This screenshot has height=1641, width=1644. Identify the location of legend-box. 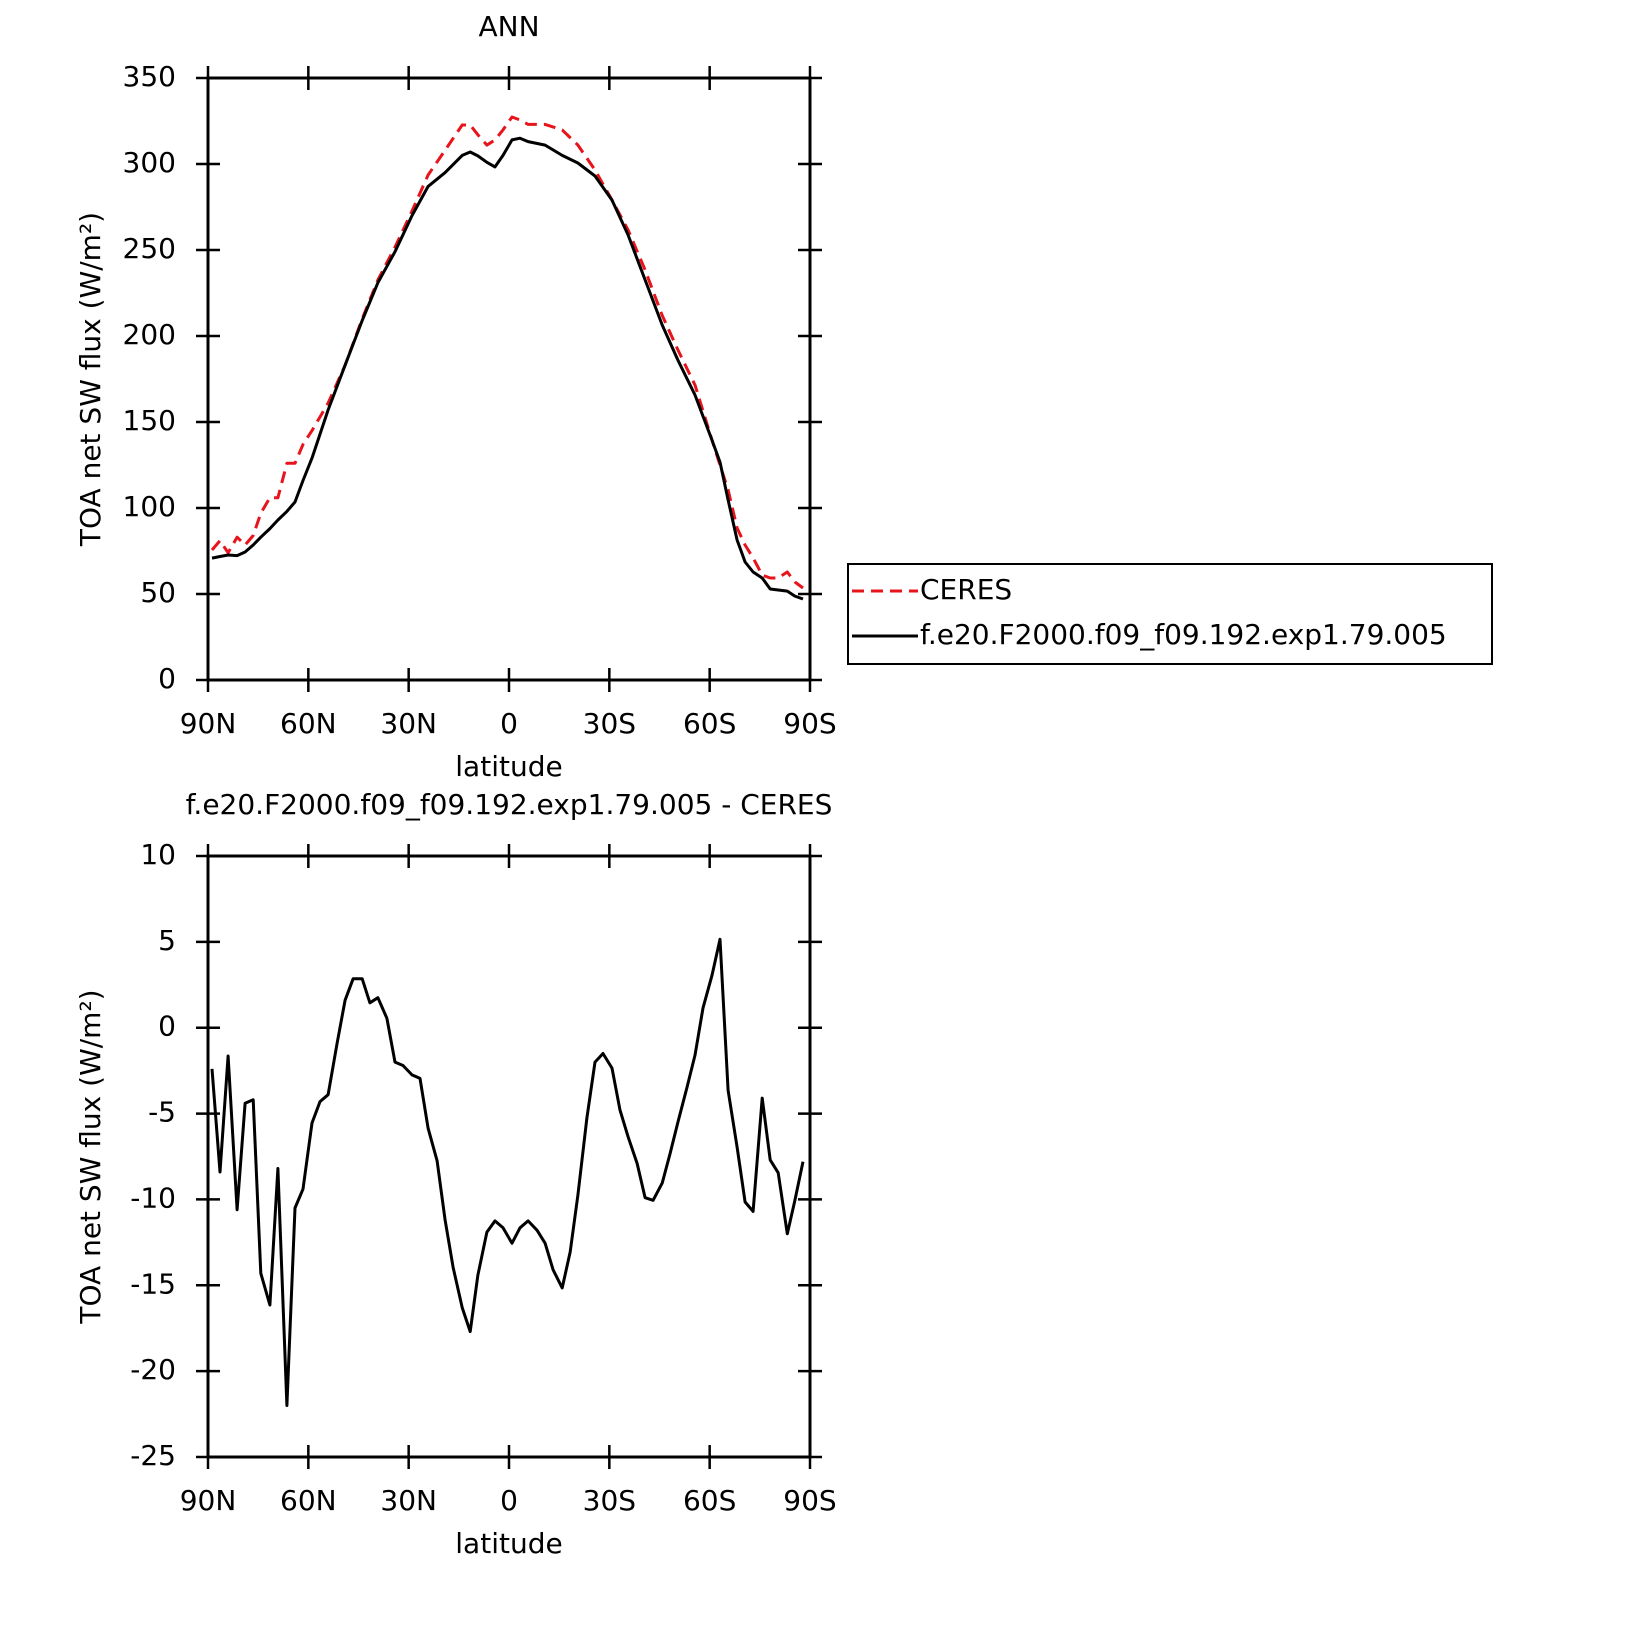
(1170, 614).